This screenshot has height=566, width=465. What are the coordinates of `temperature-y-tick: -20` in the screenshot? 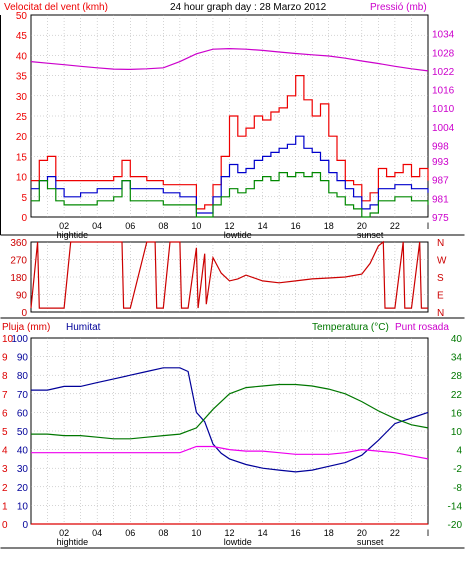 It's located at (455, 525).